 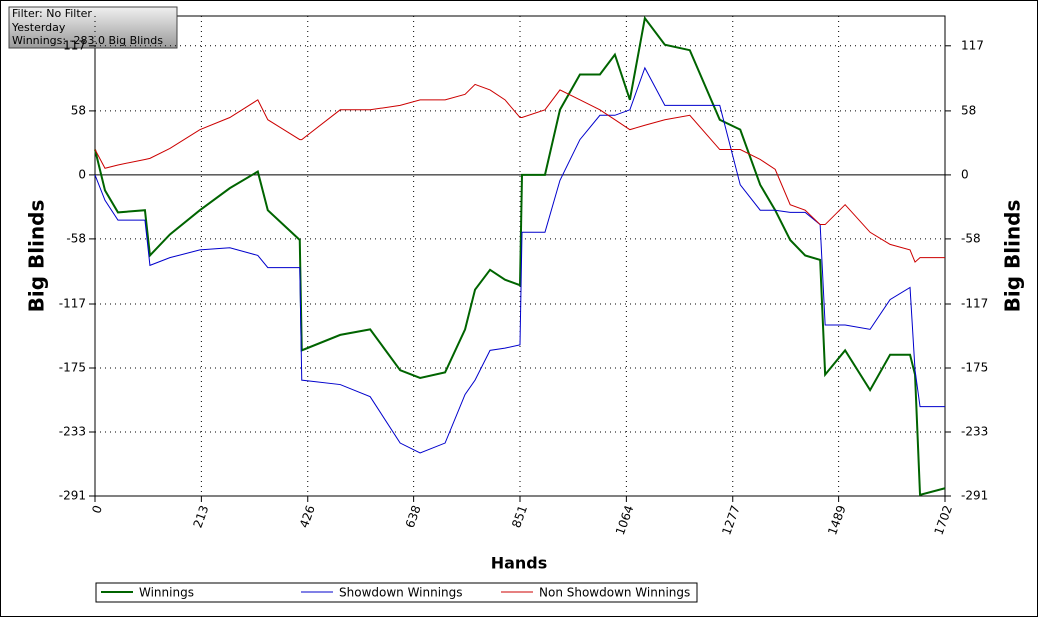 I want to click on y-tick-label: -175, so click(x=72, y=368).